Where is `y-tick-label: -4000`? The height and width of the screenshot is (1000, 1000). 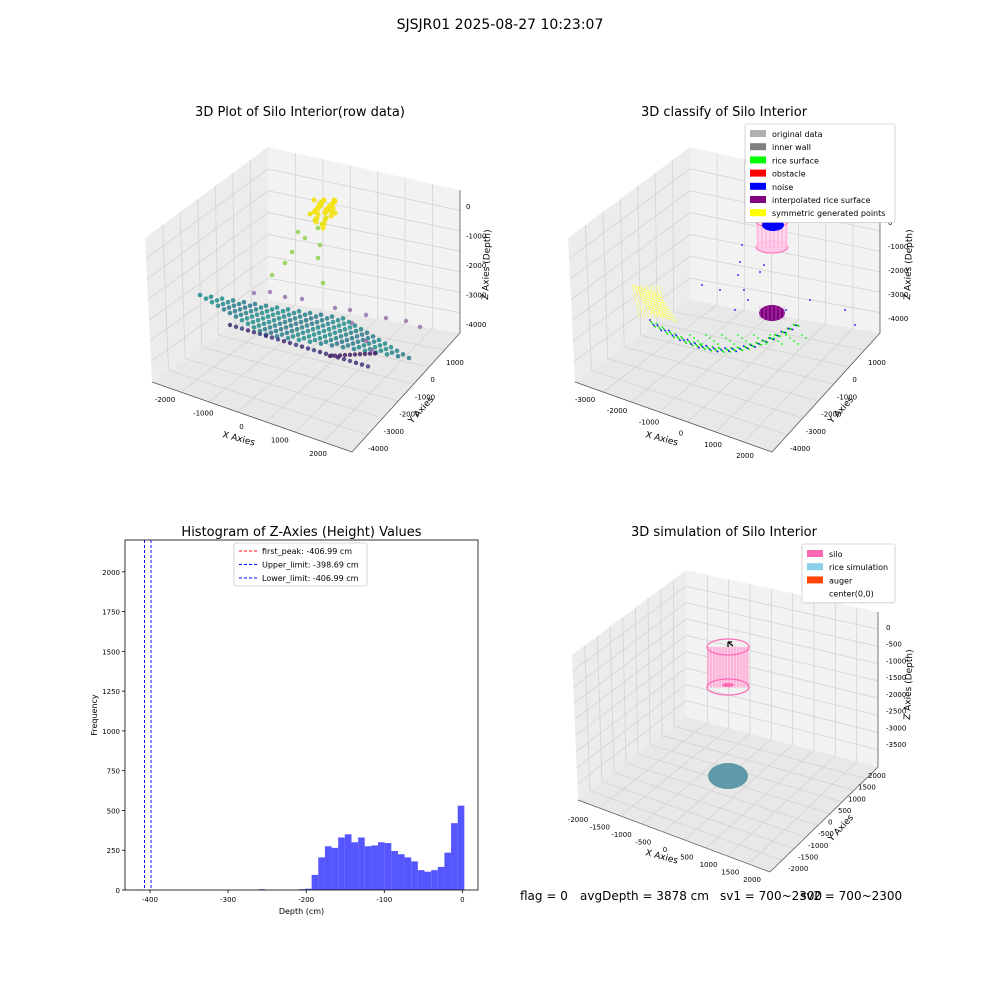 y-tick-label: -4000 is located at coordinates (800, 449).